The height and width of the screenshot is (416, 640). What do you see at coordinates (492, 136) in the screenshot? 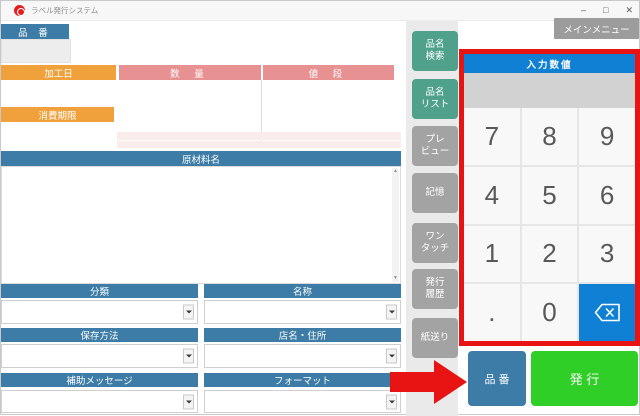
I see `key-7: 7` at bounding box center [492, 136].